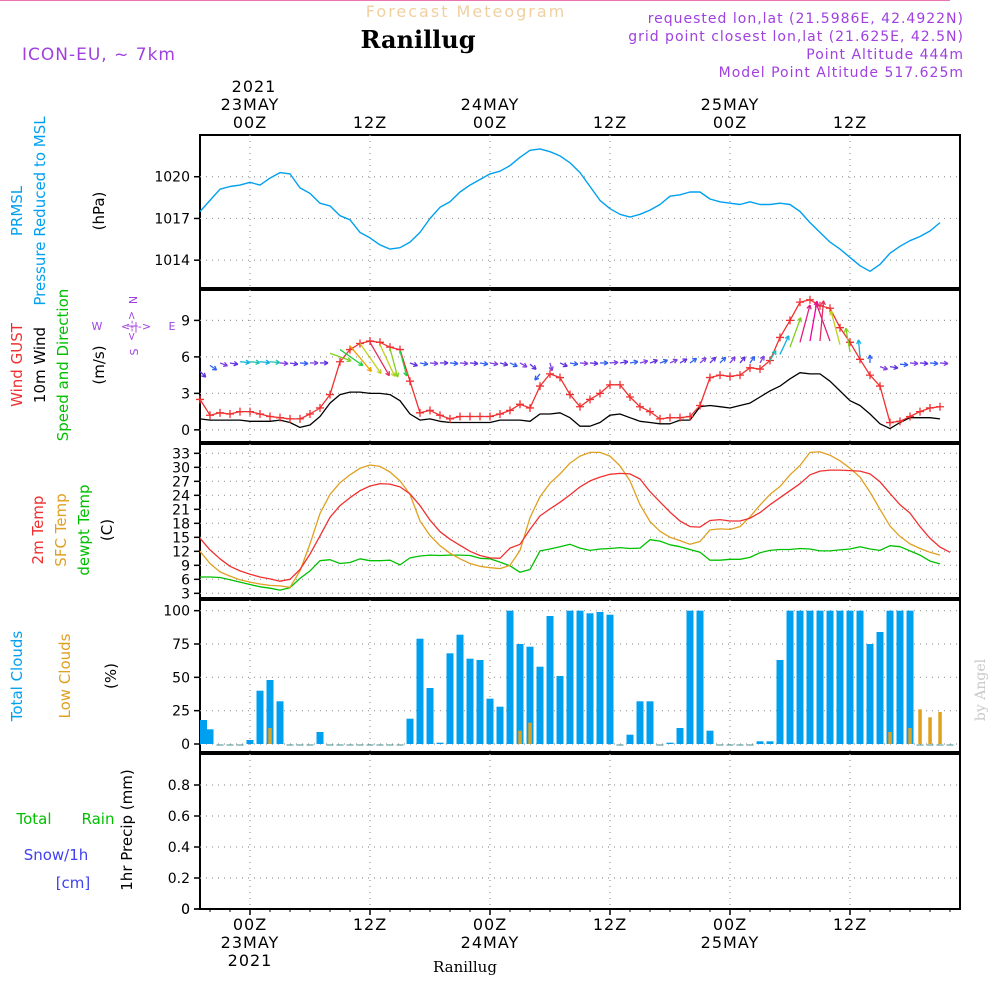  Describe the element at coordinates (730, 924) in the screenshot. I see `bottom-axis-hour-label: 00Z` at that location.